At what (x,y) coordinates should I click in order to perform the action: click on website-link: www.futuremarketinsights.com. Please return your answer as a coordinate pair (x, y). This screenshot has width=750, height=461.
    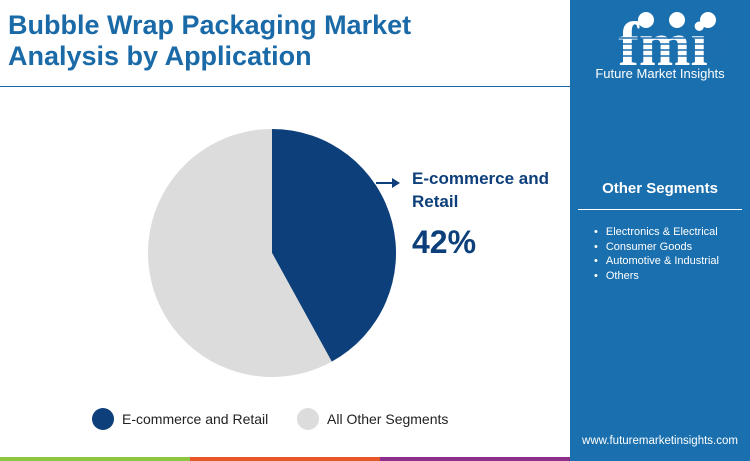
    Looking at the image, I should click on (660, 441).